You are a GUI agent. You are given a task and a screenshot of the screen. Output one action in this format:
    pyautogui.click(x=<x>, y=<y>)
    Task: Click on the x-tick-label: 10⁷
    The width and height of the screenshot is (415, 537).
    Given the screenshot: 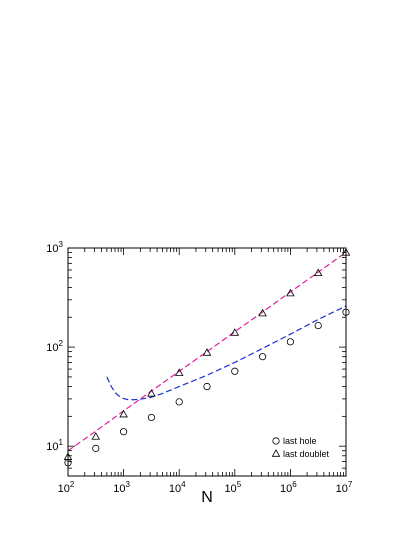 What is the action you would take?
    pyautogui.click(x=344, y=487)
    